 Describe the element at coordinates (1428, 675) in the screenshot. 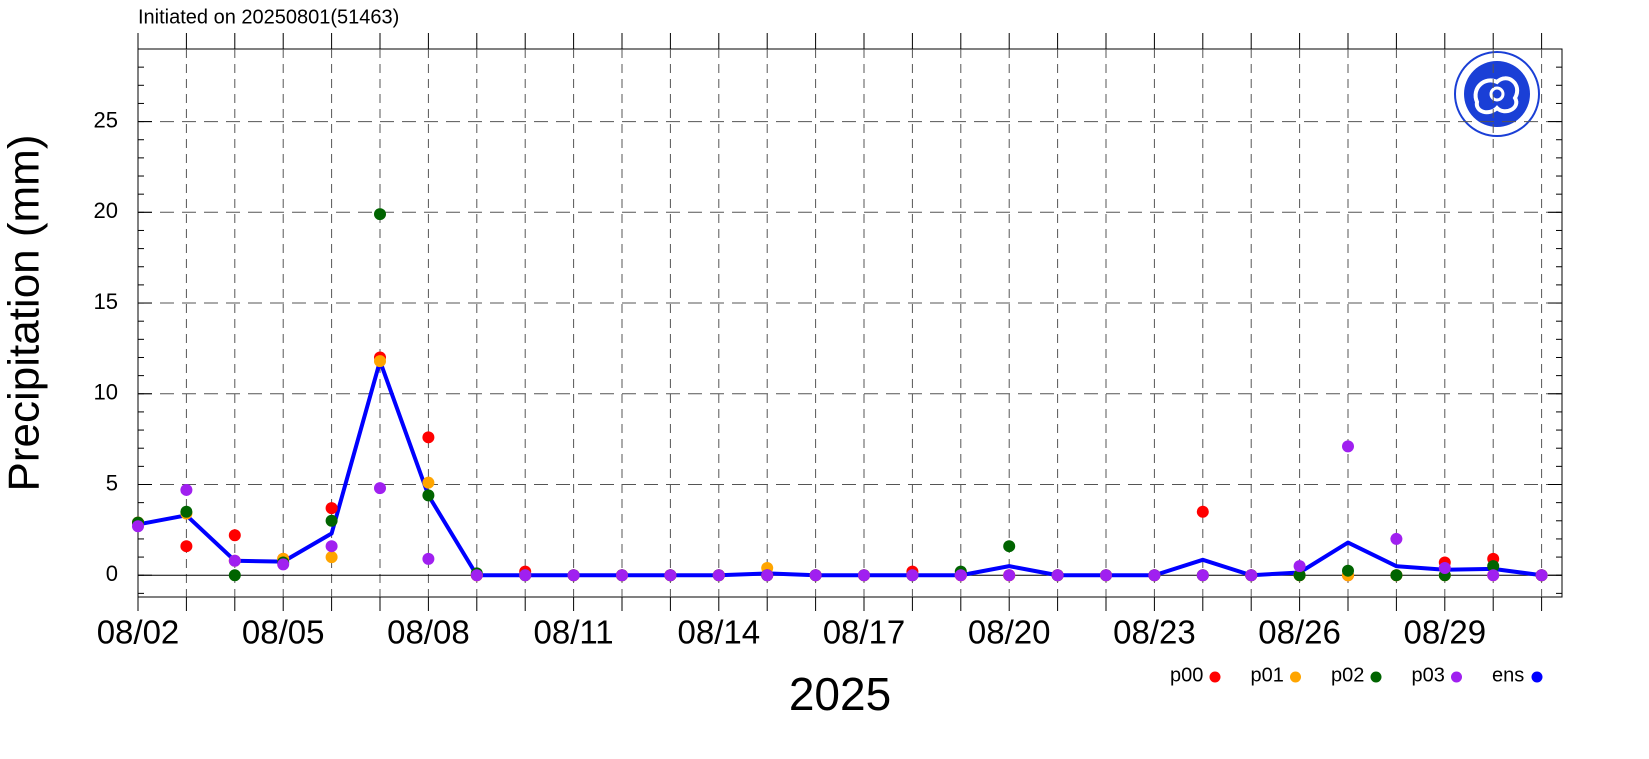

I see `legend-label: p03` at that location.